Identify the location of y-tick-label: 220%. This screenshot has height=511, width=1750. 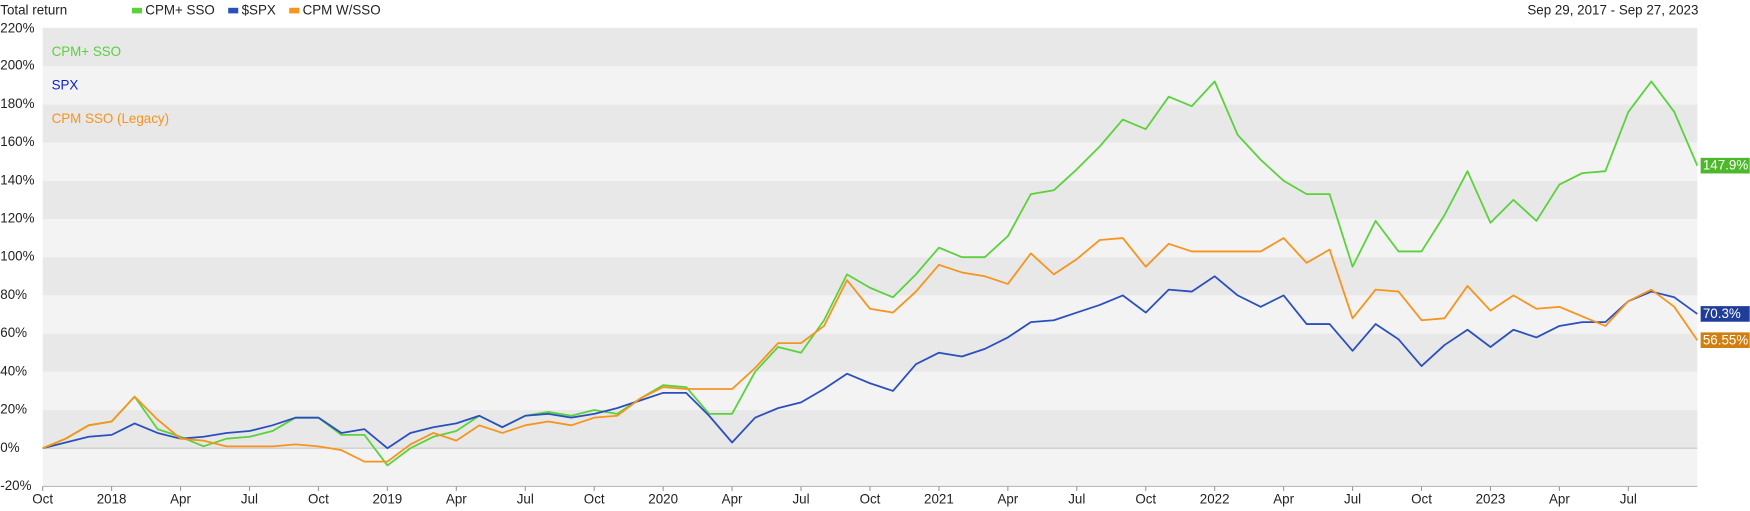
(17, 28).